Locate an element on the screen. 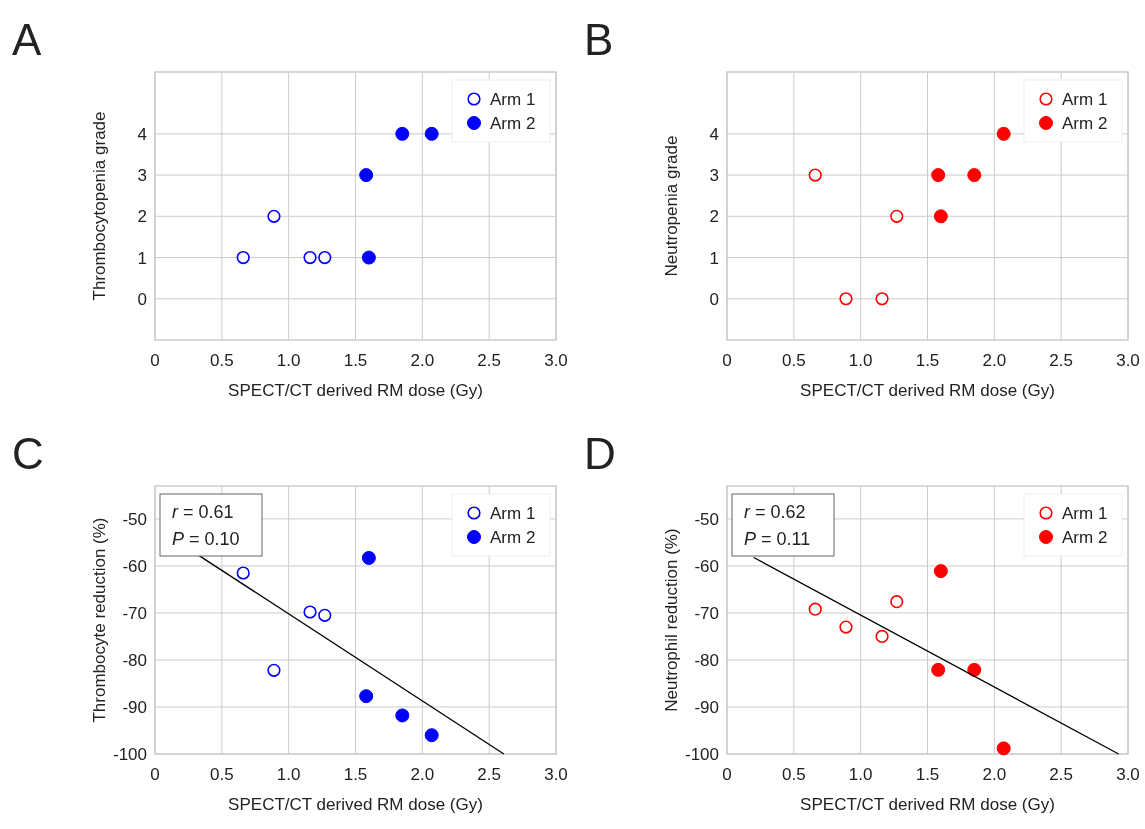 Image resolution: width=1145 pixels, height=829 pixels. y-axis-title: Thrombocyte reduction (%) is located at coordinates (99, 620).